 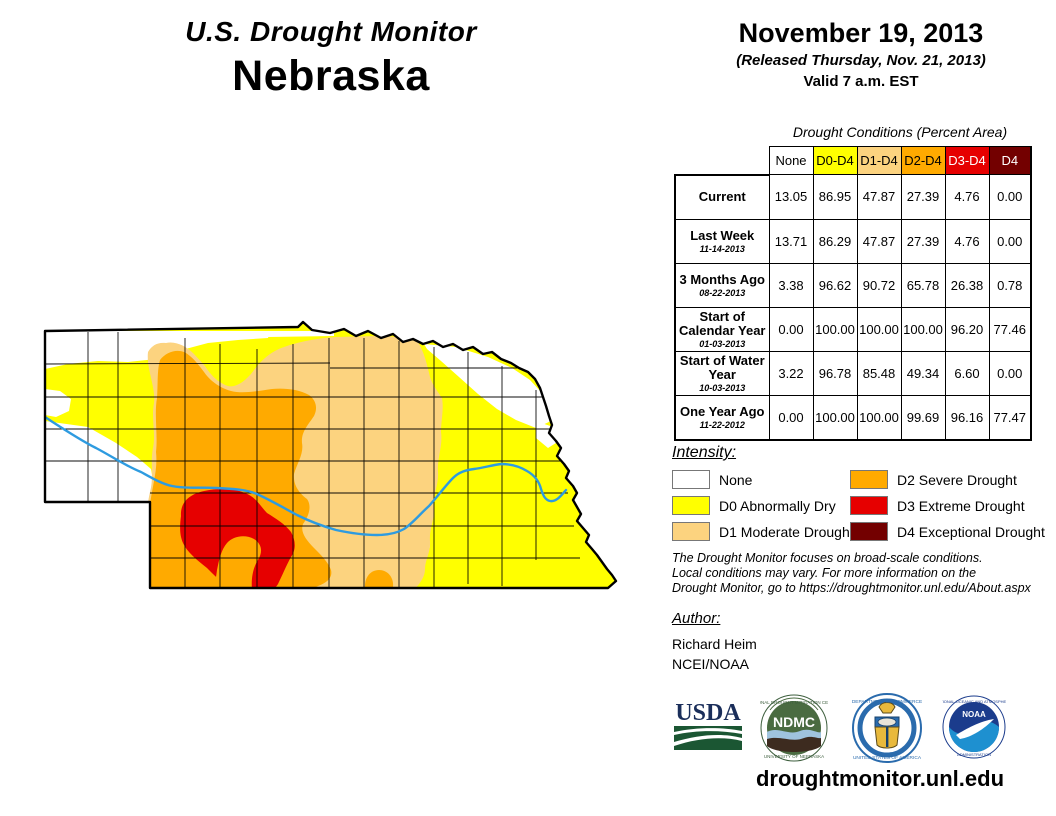 I want to click on valid-time: Valid 7 a.m. EST, so click(x=861, y=81).